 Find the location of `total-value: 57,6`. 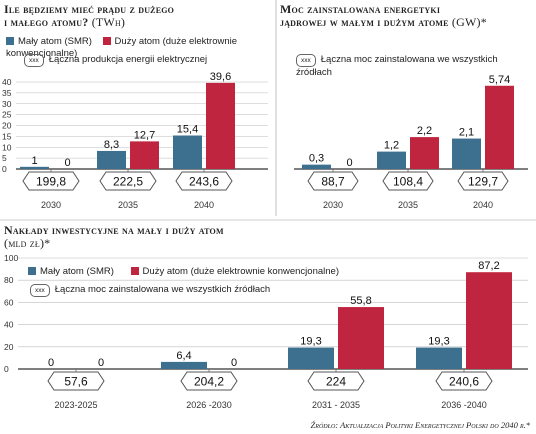

total-value: 57,6 is located at coordinates (76, 382).